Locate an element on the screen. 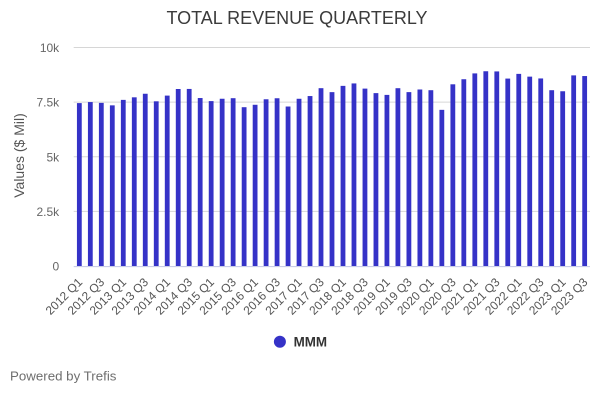  svg-text: 0 is located at coordinates (56, 267).